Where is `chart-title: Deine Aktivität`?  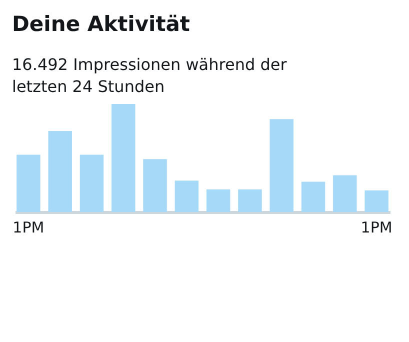
chart-title: Deine Aktivität is located at coordinates (101, 24).